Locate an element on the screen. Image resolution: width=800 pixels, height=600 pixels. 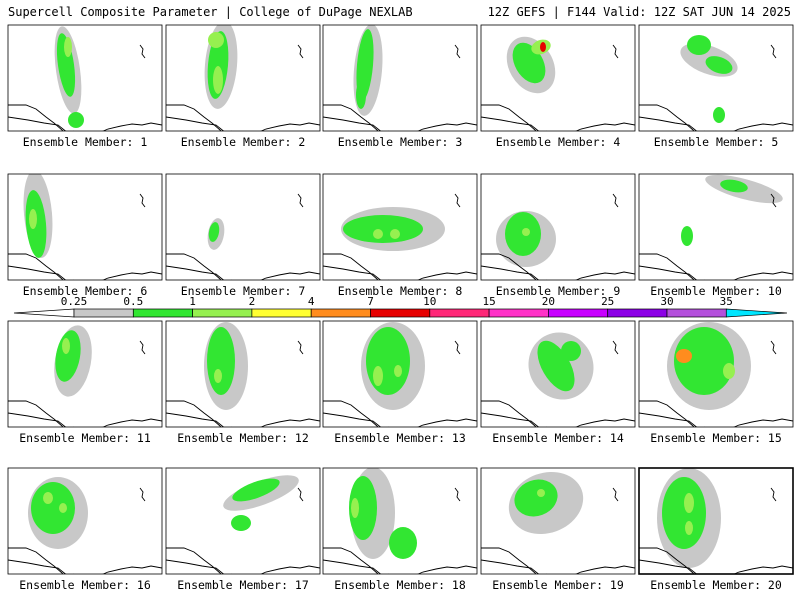
ensemble-panel: Ensemble Member: 13 is located at coordinates (400, 382).